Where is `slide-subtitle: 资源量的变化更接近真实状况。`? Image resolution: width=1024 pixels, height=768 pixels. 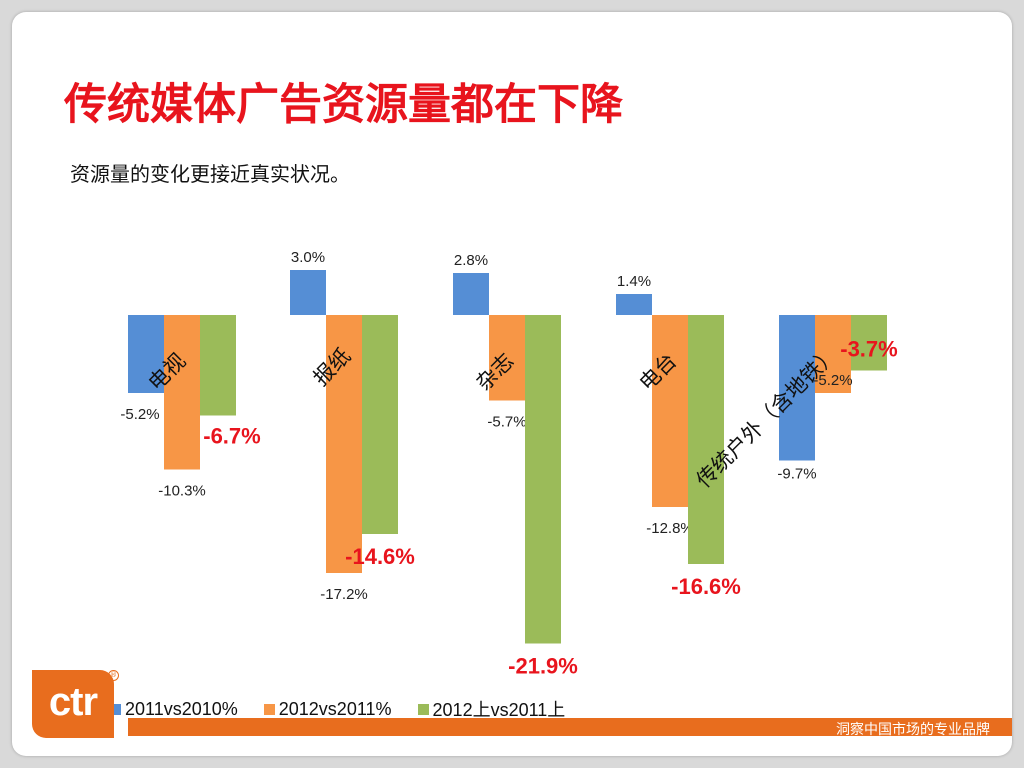 slide-subtitle: 资源量的变化更接近真实状况。 is located at coordinates (210, 174).